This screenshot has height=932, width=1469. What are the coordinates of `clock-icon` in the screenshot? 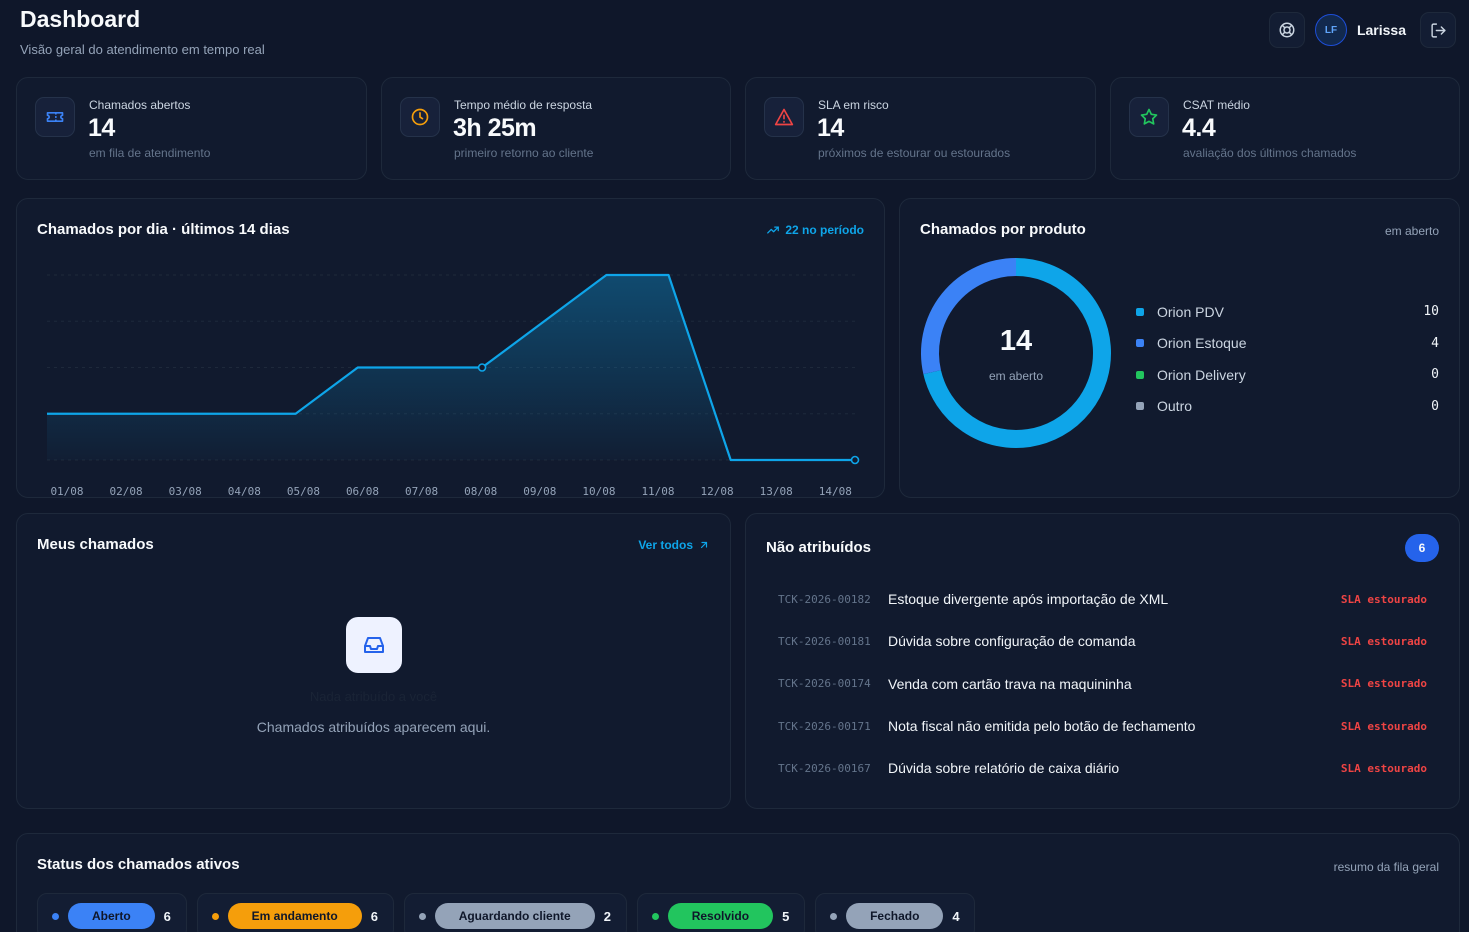 It's located at (420, 117).